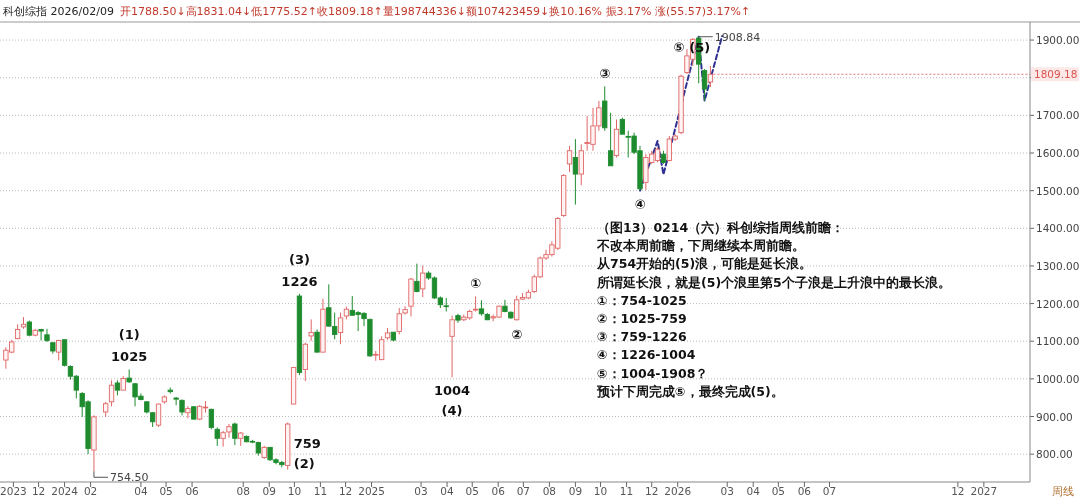  I want to click on annotation: (4), so click(452, 411).